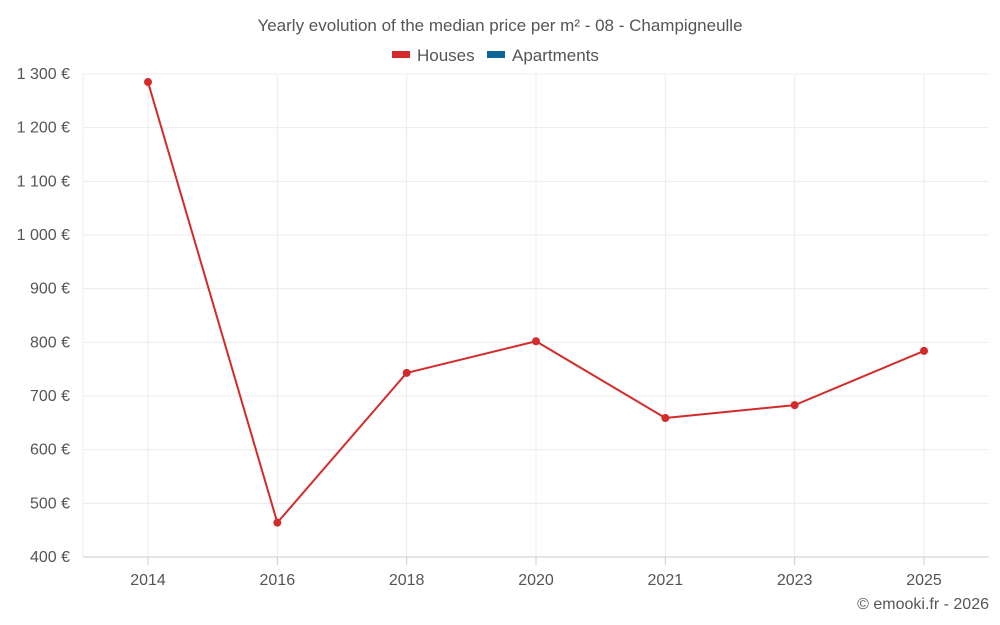 The height and width of the screenshot is (625, 1000). I want to click on x-tick-label: 2023, so click(795, 580).